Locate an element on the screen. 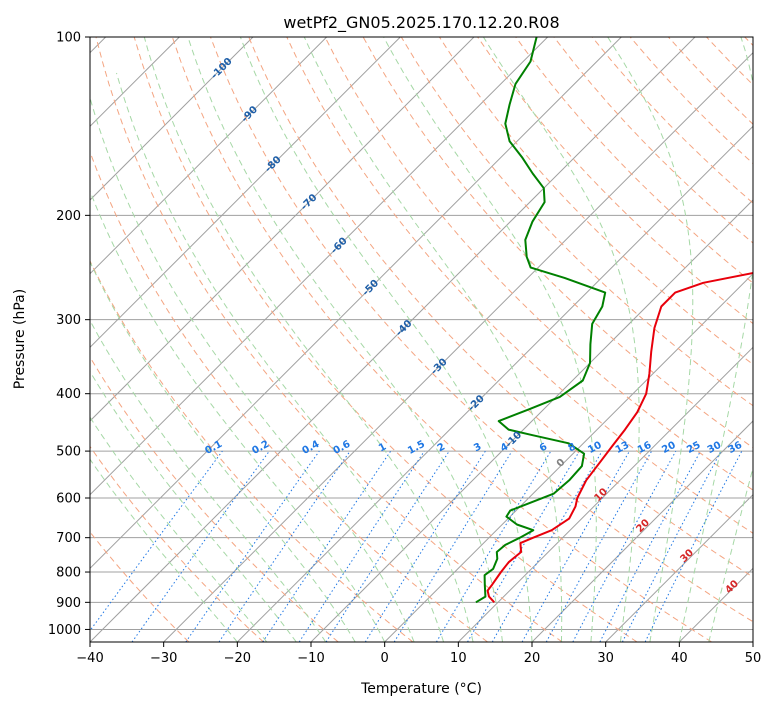 The height and width of the screenshot is (708, 775). y-tick-label: 400 is located at coordinates (68, 394).